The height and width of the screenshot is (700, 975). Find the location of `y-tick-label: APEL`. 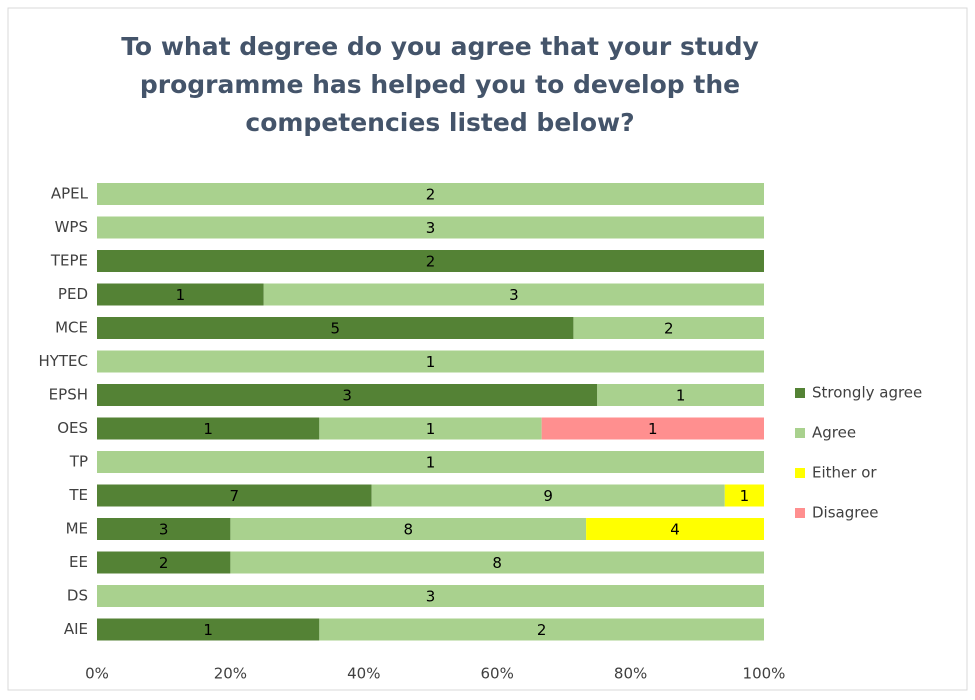

y-tick-label: APEL is located at coordinates (70, 194).